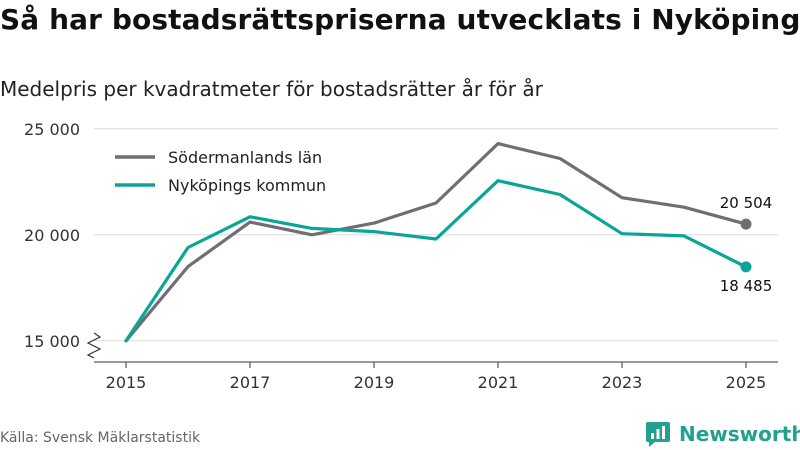 Image resolution: width=800 pixels, height=450 pixels. I want to click on x-tick-label: 2019, so click(374, 382).